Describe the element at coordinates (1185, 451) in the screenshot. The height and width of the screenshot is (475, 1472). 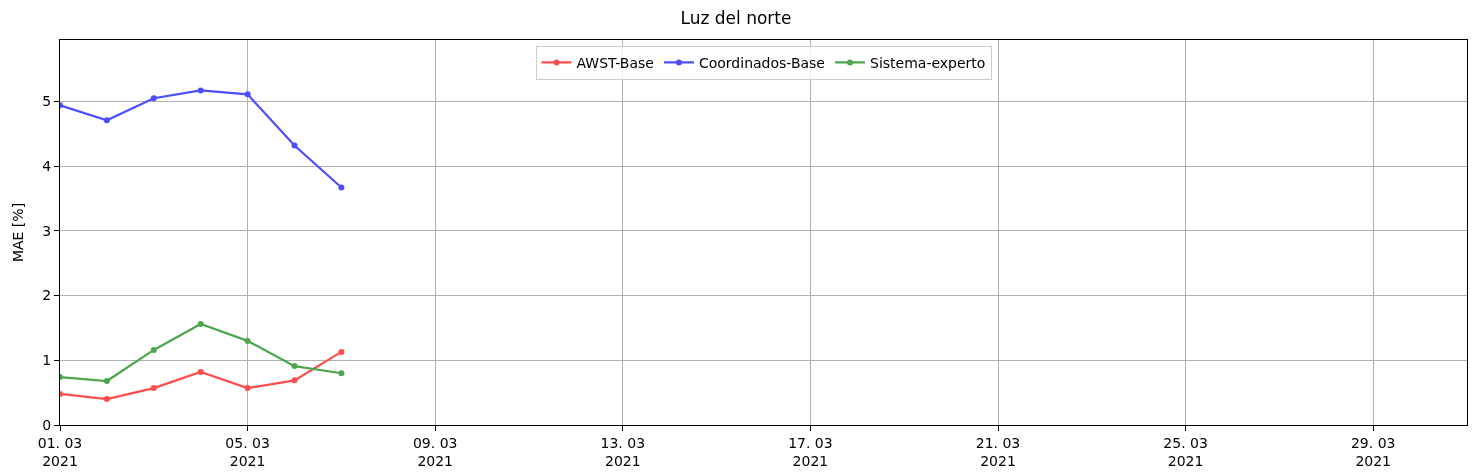
I see `x-tick-label: 25. 03 2021` at that location.